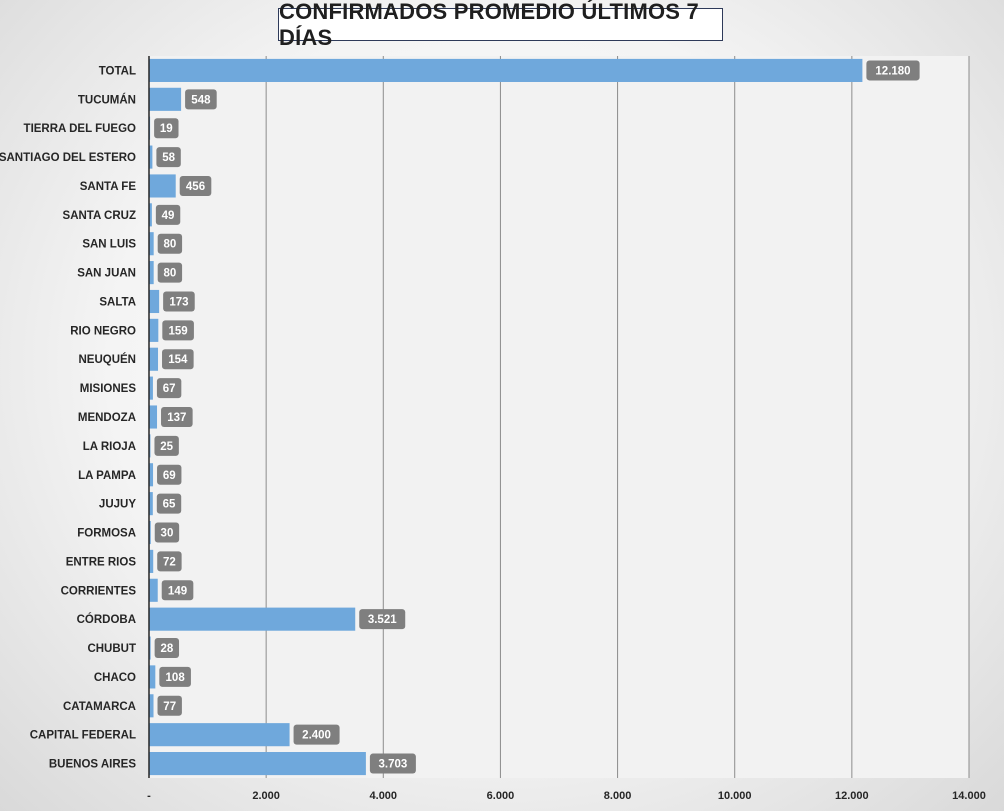 The height and width of the screenshot is (811, 1004). Describe the element at coordinates (68, 158) in the screenshot. I see `category-label: SANTIAGO DEL ESTERO` at that location.